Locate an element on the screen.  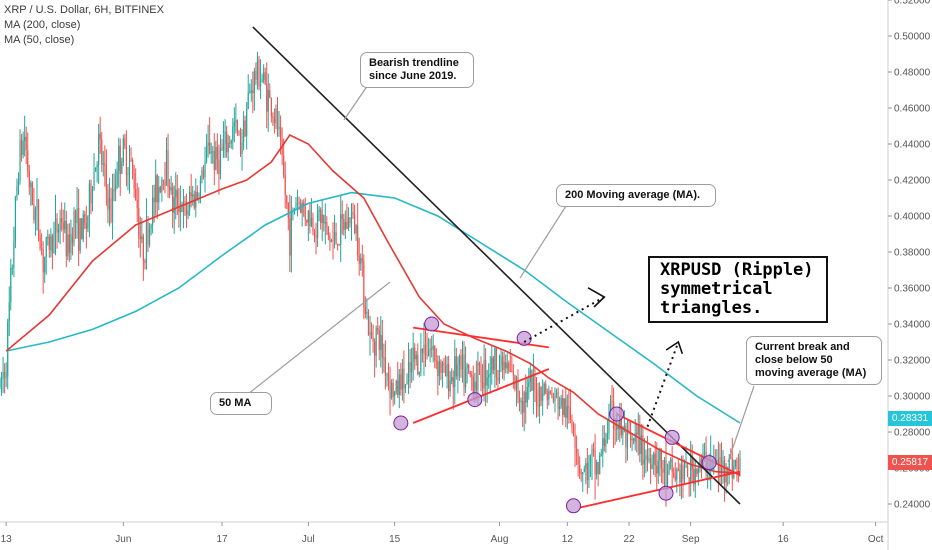
x-tick-label: 12 is located at coordinates (568, 539).